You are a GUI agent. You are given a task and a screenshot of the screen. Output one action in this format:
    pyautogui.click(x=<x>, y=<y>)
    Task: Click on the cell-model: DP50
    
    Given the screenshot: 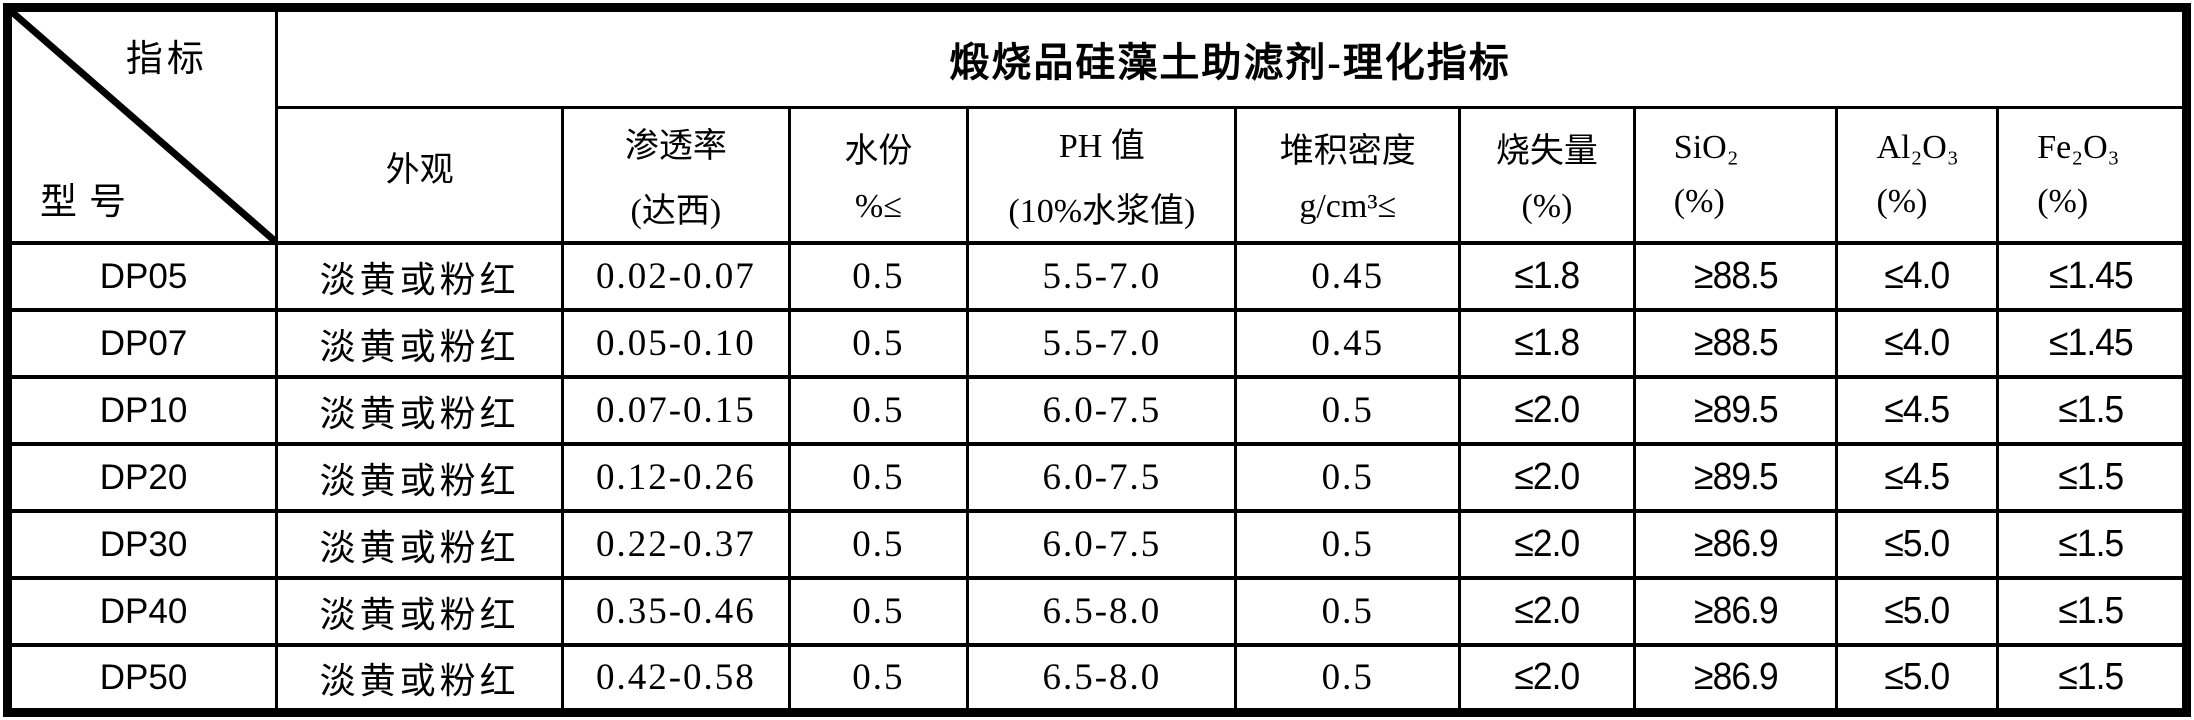 What is the action you would take?
    pyautogui.click(x=142, y=679)
    